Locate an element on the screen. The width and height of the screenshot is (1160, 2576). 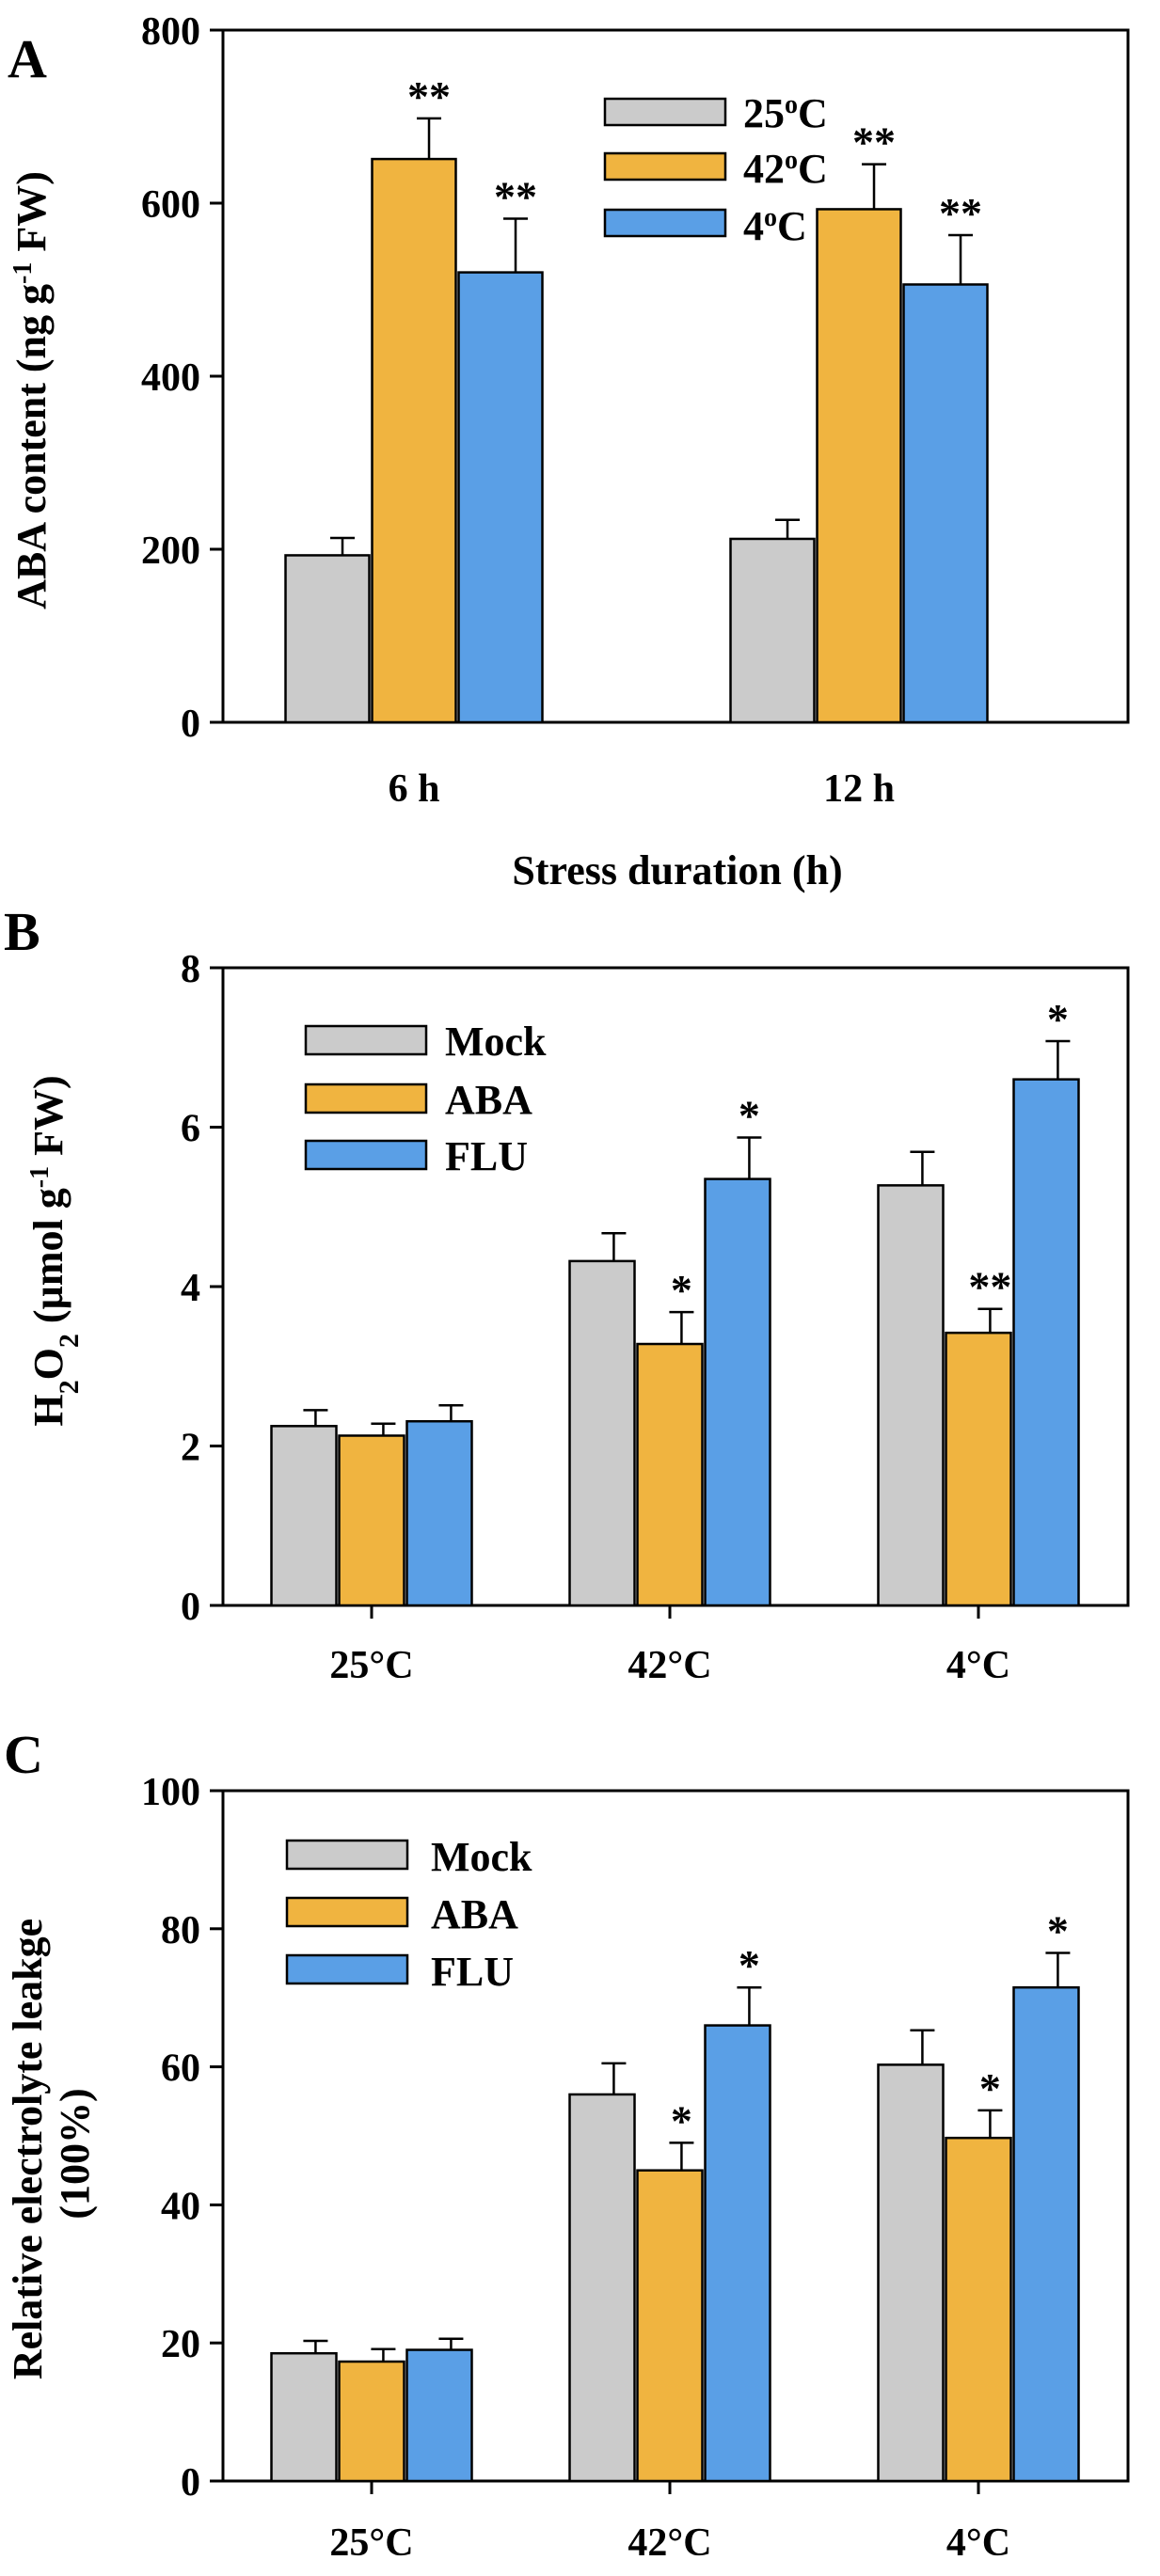
legend-swatch-aba-b is located at coordinates (366, 1098).